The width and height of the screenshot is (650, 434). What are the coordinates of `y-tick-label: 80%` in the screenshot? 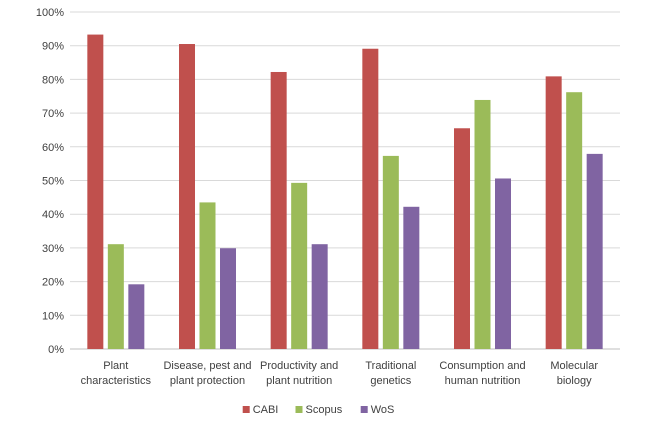 It's located at (53, 80).